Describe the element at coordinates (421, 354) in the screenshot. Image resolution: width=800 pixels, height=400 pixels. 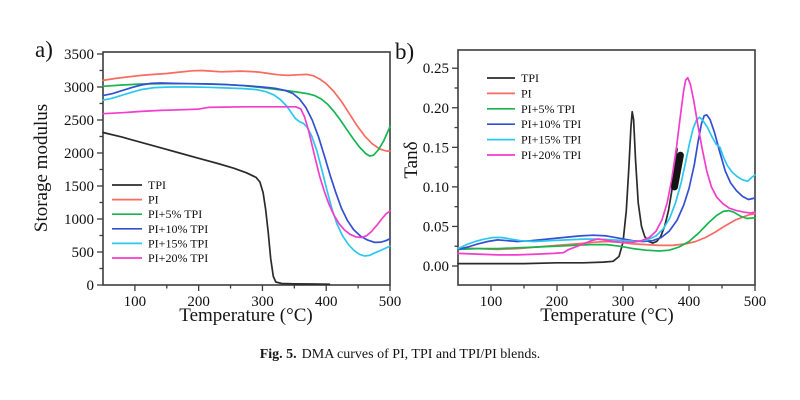
I see `figure-caption-text: DMA curves of PI, TPI and TPI/PI blends.` at that location.